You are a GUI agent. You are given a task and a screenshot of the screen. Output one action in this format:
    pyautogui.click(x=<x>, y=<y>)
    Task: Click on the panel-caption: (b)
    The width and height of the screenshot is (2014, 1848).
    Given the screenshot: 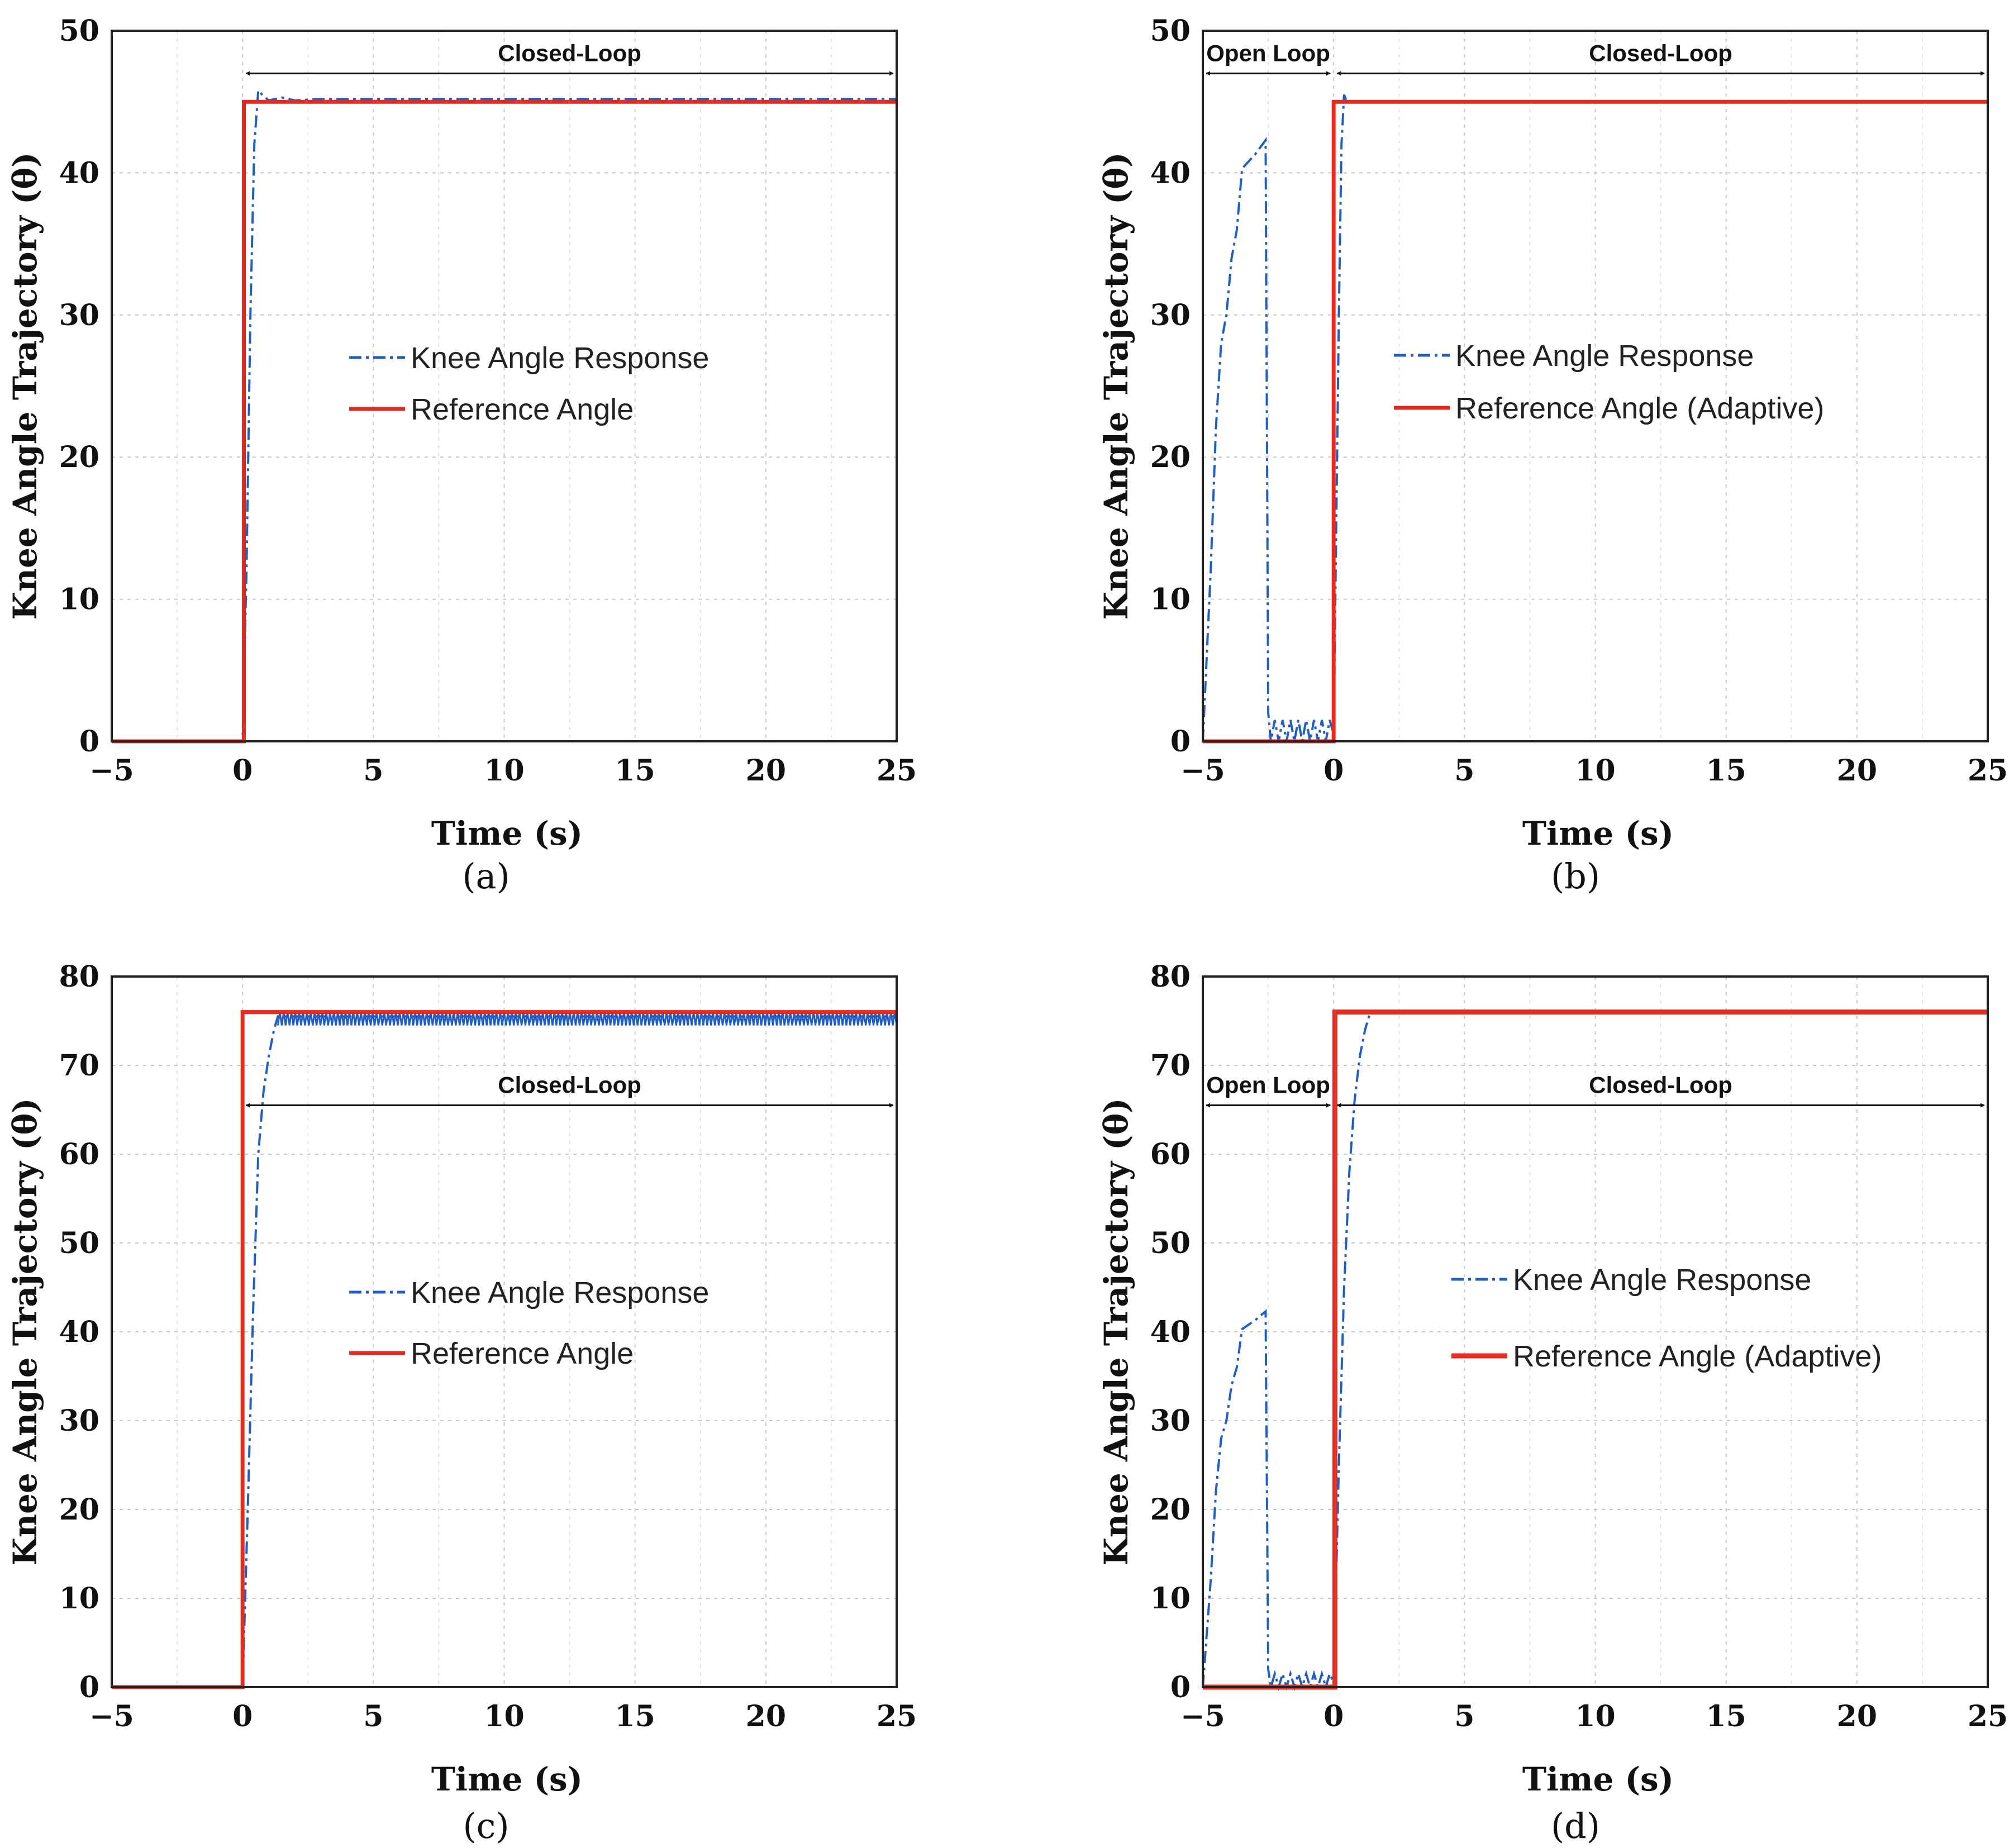 What is the action you would take?
    pyautogui.click(x=1575, y=876)
    